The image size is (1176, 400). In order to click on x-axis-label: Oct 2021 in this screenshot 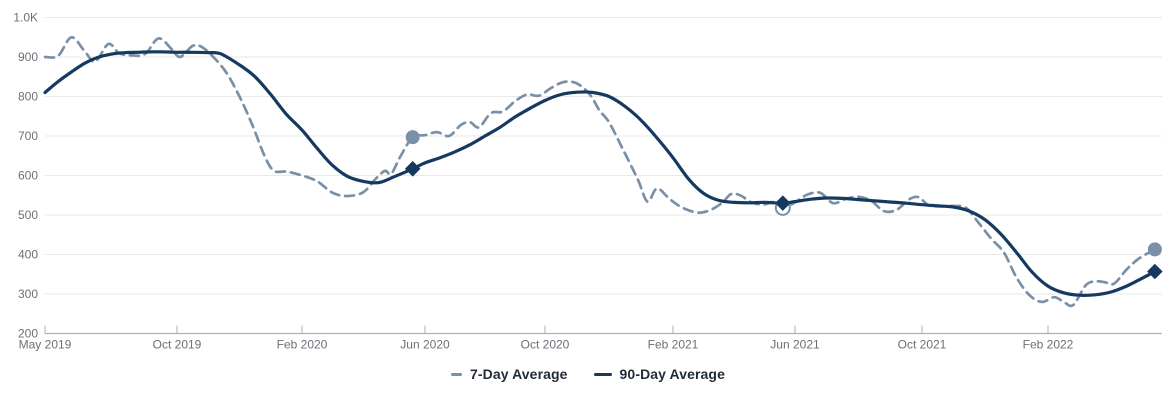, I will do `click(922, 345)`.